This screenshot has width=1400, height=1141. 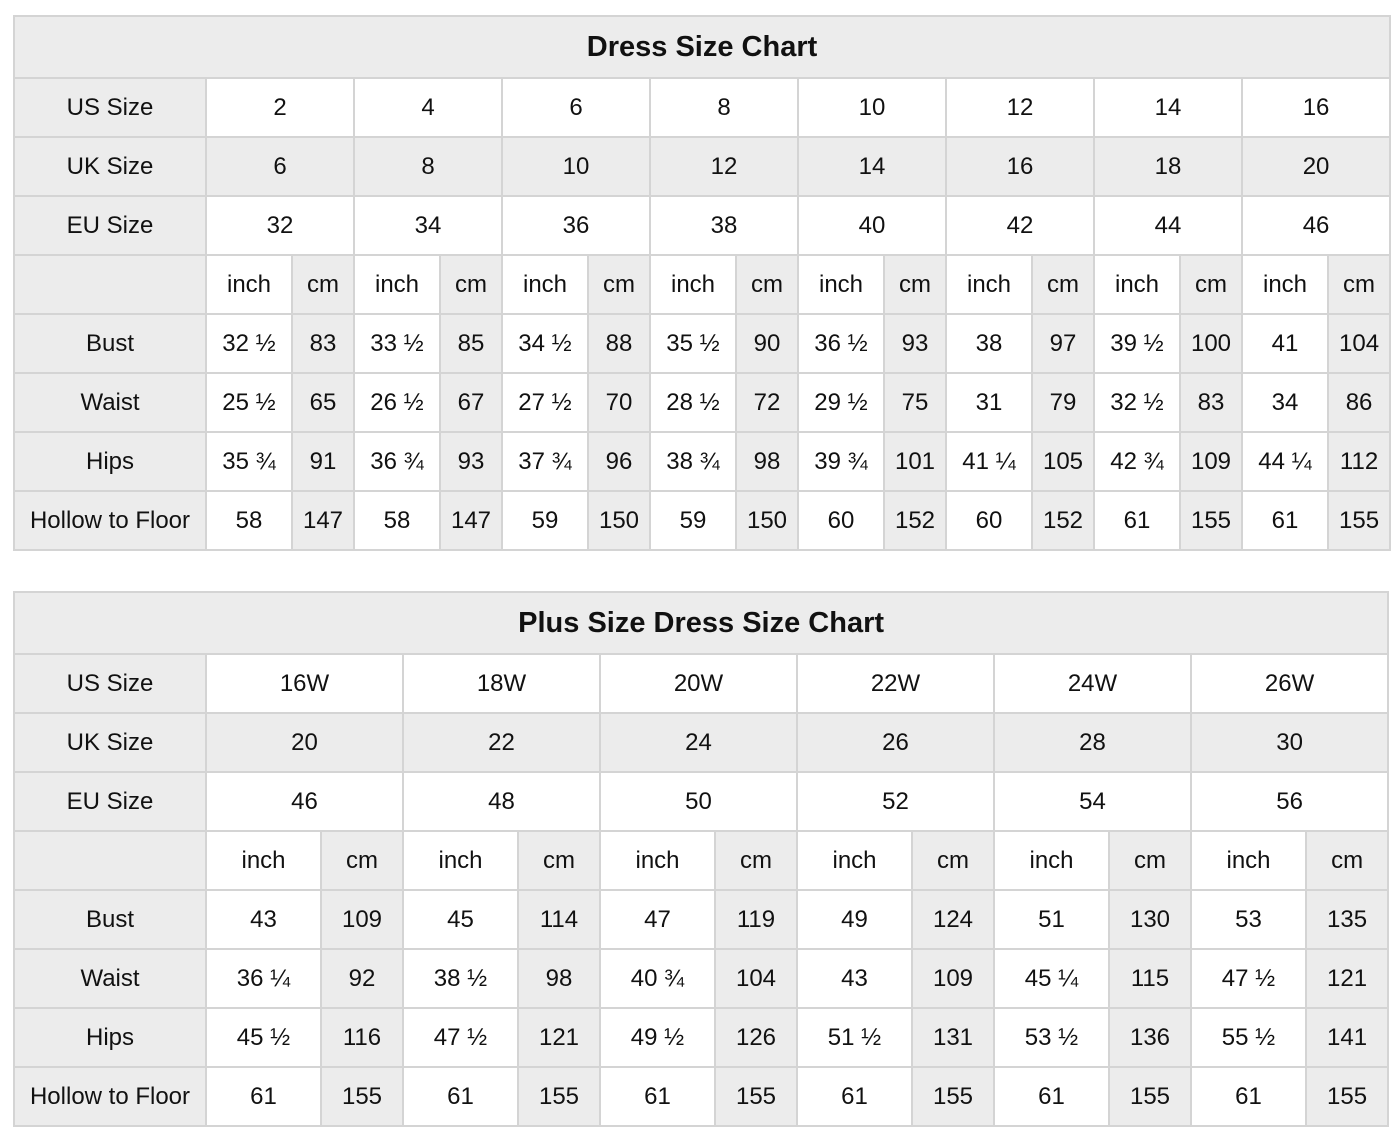 What do you see at coordinates (1063, 520) in the screenshot?
I see `measurement-cm-value-cell: 152` at bounding box center [1063, 520].